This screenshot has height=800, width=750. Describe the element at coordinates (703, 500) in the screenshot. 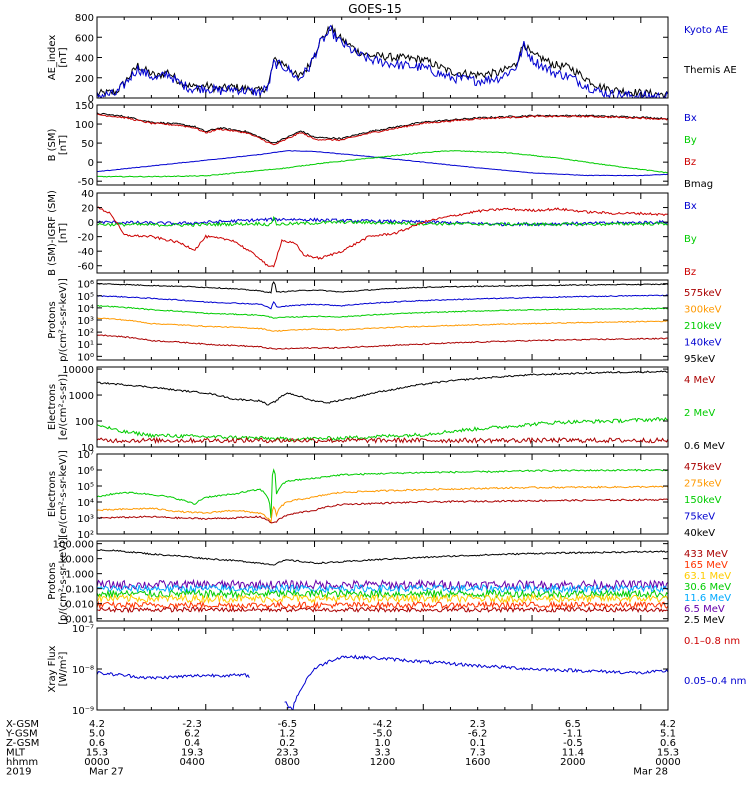

I see `legend-entry: 150keV` at that location.